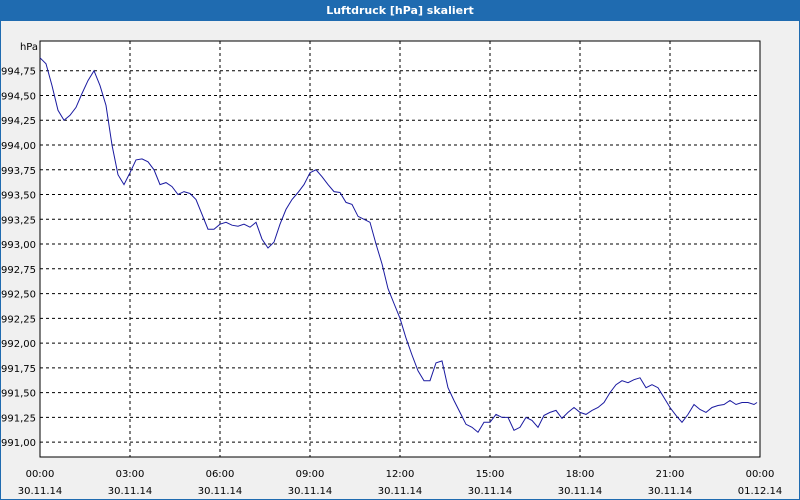  Describe the element at coordinates (18, 196) in the screenshot. I see `y-tick-label: 993,50` at that location.